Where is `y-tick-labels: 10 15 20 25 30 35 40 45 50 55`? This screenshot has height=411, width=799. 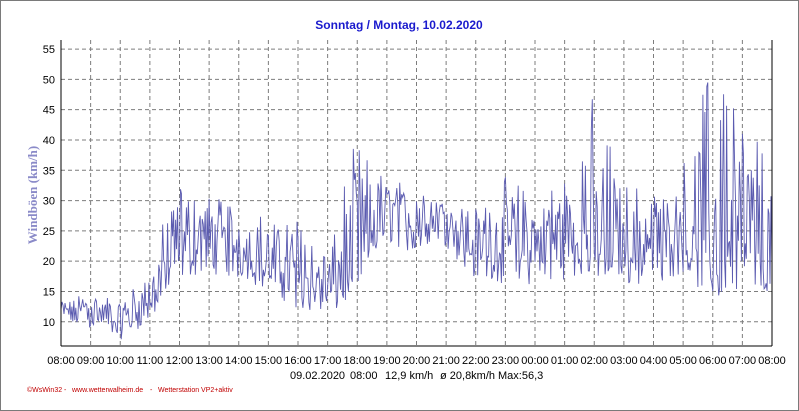 y-tick-labels: 10 15 20 25 30 35 40 45 50 55 is located at coordinates (49, 186).